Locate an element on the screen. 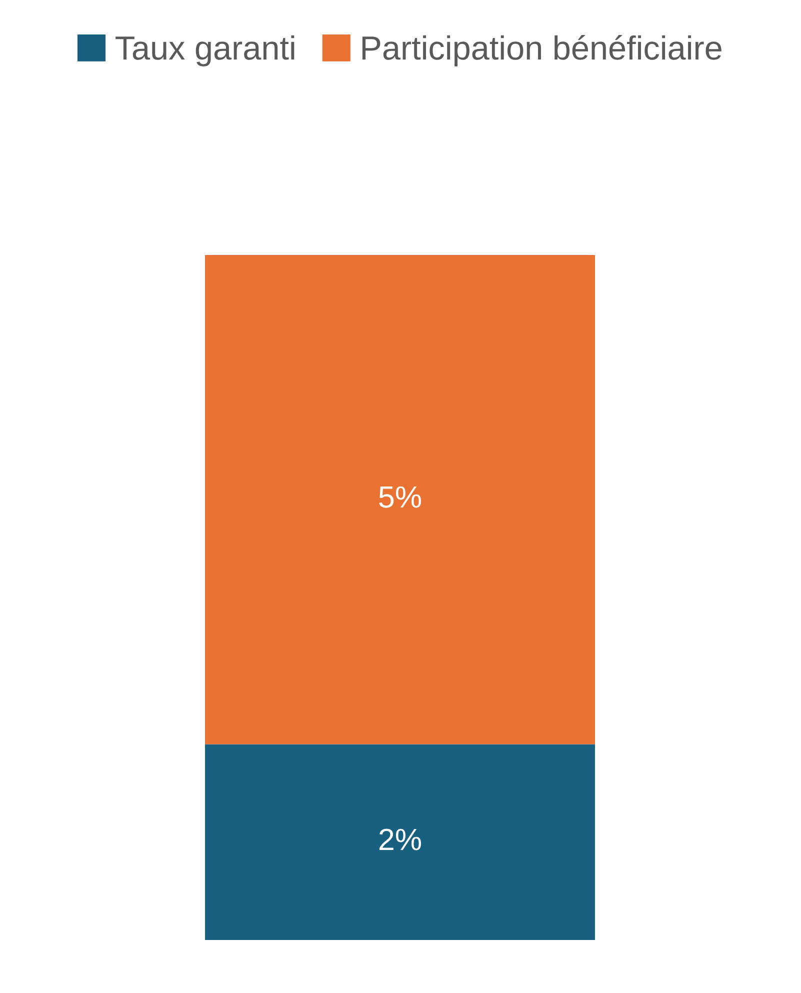 Image resolution: width=801 pixels, height=993 pixels. legend-label: Taux garanti is located at coordinates (205, 50).